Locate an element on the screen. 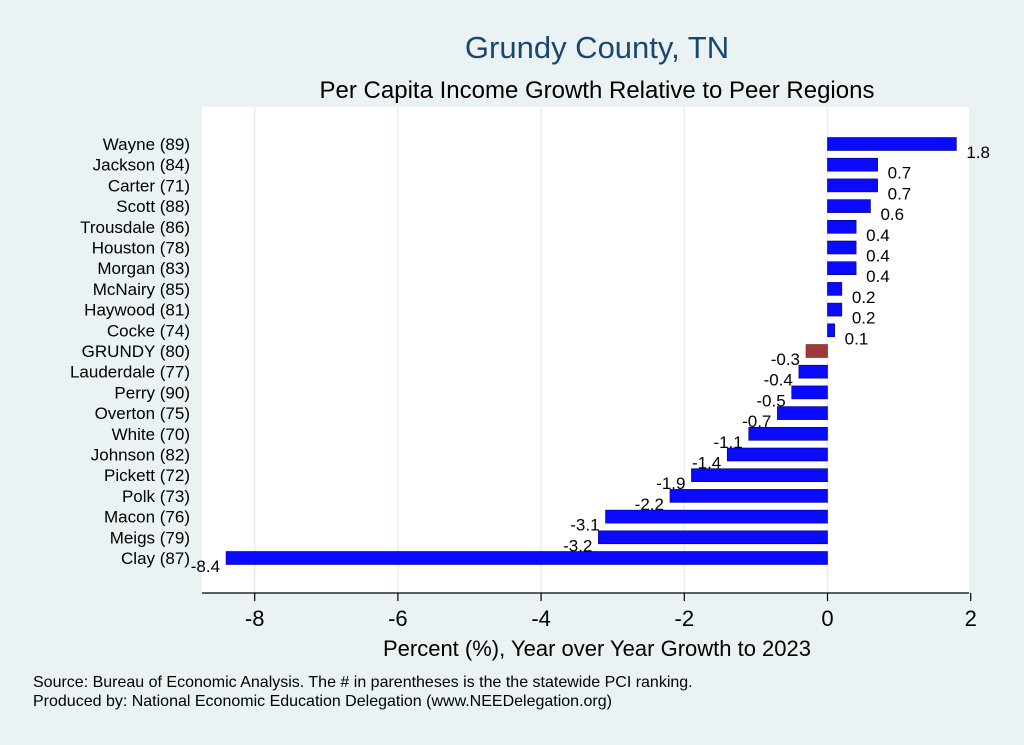 This screenshot has width=1024, height=745. category-label: Perry (90) is located at coordinates (152, 392).